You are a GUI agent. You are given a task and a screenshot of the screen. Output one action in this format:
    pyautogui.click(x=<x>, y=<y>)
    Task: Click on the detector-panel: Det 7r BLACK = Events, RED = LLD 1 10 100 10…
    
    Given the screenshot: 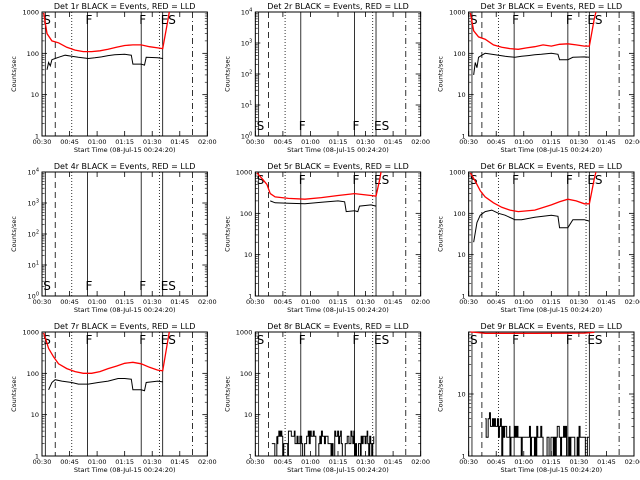 What is the action you would take?
    pyautogui.click(x=113, y=398)
    